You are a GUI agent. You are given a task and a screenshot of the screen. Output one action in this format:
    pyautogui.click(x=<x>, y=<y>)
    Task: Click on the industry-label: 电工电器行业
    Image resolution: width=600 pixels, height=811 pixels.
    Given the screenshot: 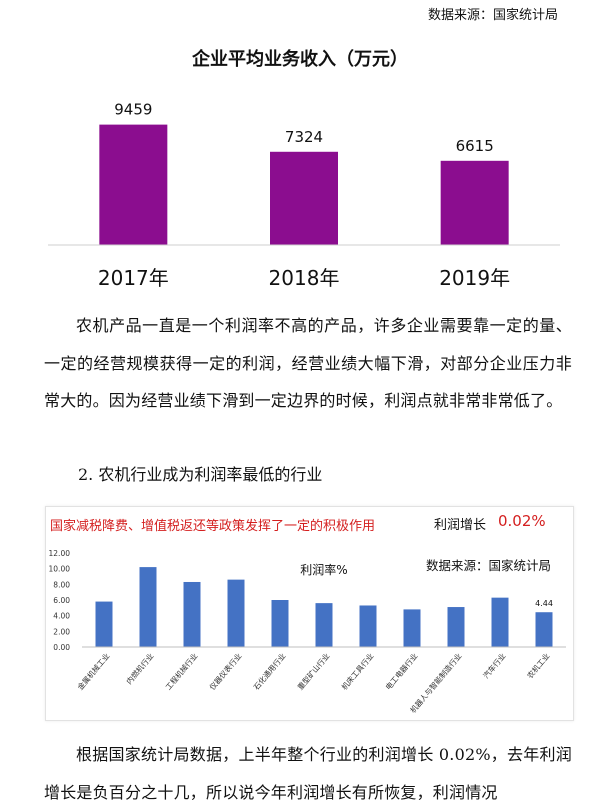 What is the action you would take?
    pyautogui.click(x=401, y=670)
    